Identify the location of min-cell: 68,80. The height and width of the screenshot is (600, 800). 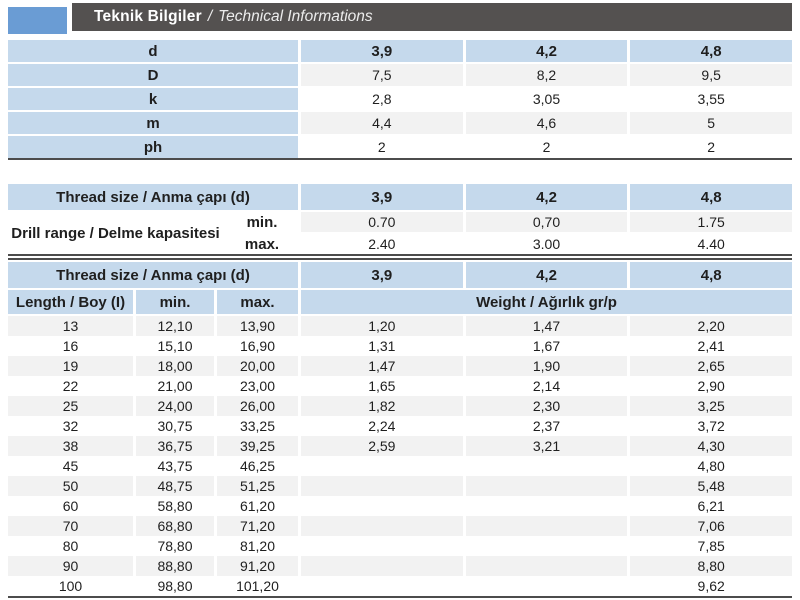
(175, 526).